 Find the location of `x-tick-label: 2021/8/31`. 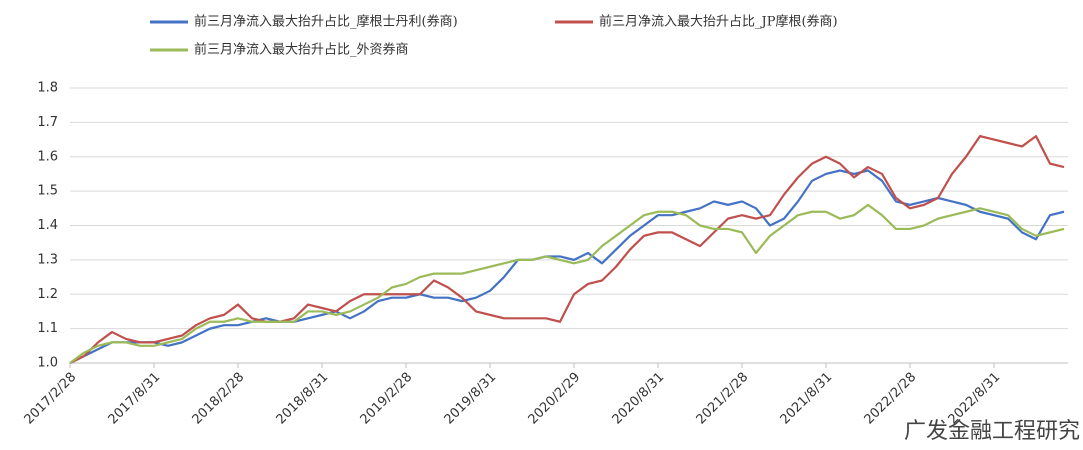

x-tick-label: 2021/8/31 is located at coordinates (807, 399).